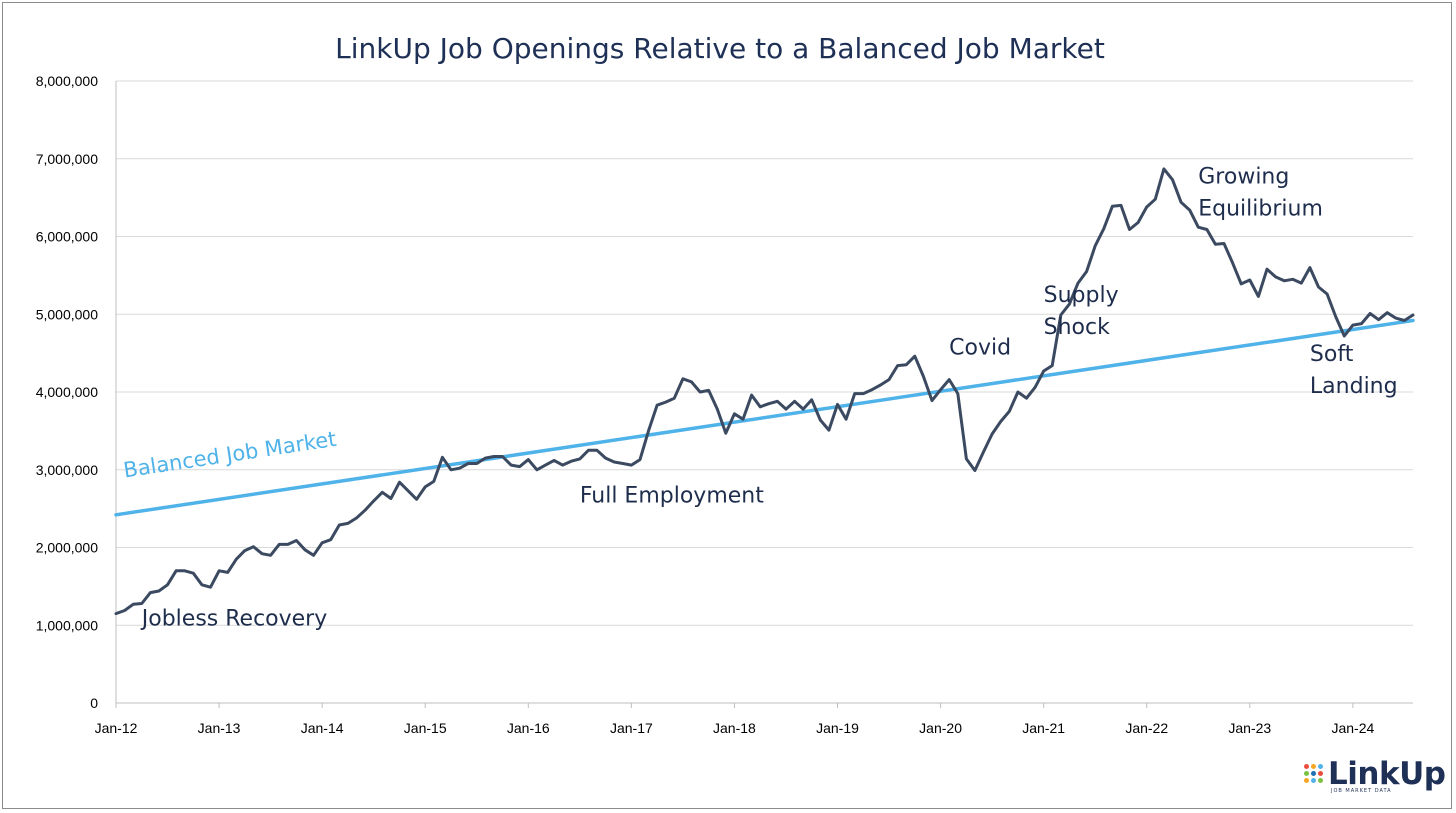 The height and width of the screenshot is (813, 1456). Describe the element at coordinates (672, 495) in the screenshot. I see `annotation-label: Full Employment` at that location.